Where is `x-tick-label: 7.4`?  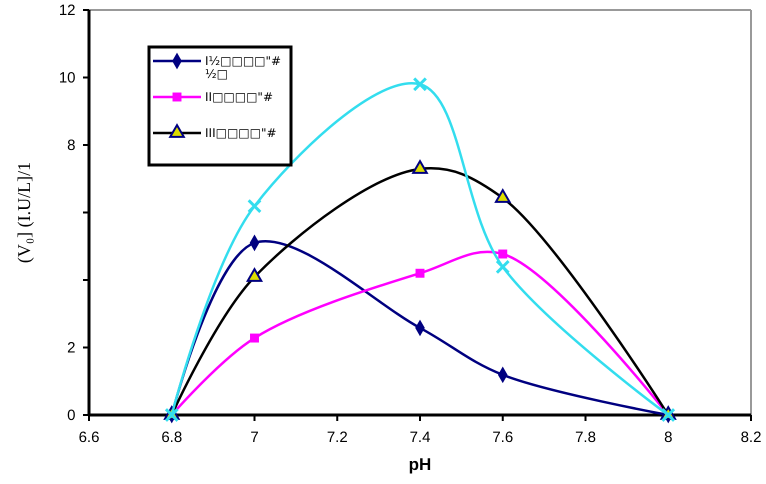
x-tick-label: 7.4 is located at coordinates (420, 437).